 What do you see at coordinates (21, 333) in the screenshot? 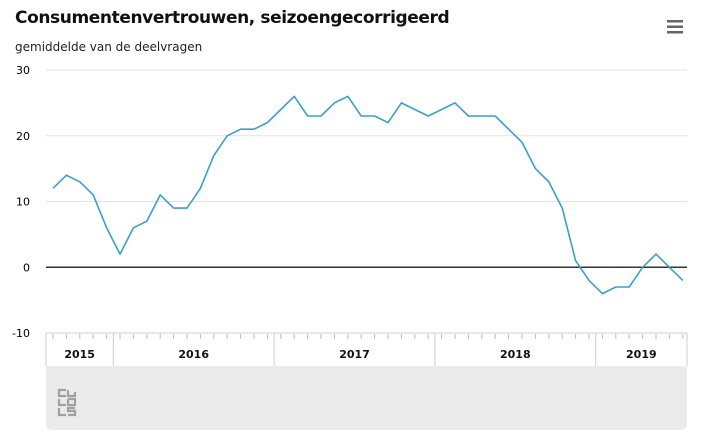
I see `y-tick-label: -10` at bounding box center [21, 333].